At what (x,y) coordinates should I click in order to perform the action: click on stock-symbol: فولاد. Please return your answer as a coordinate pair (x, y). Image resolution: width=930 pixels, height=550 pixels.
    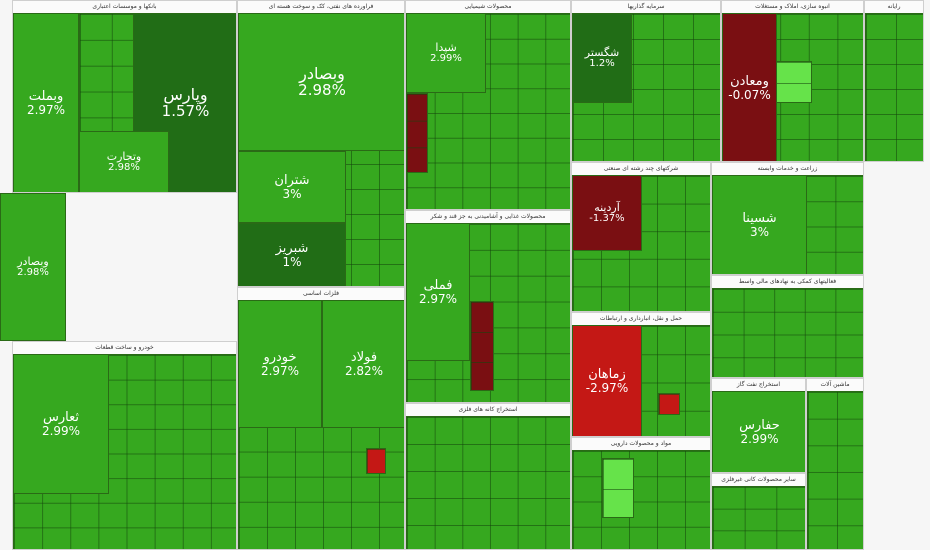
    Looking at the image, I should click on (364, 357).